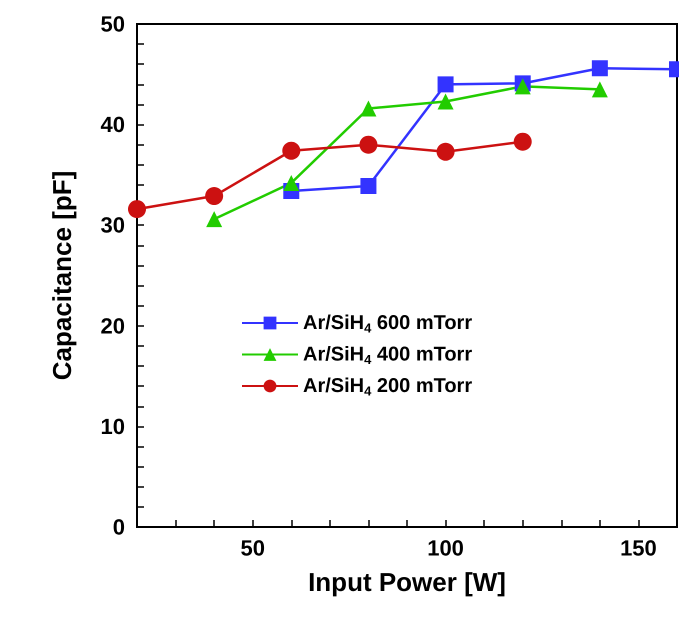 This screenshot has width=679, height=621. What do you see at coordinates (112, 24) in the screenshot?
I see `y-tick-label: 50` at bounding box center [112, 24].